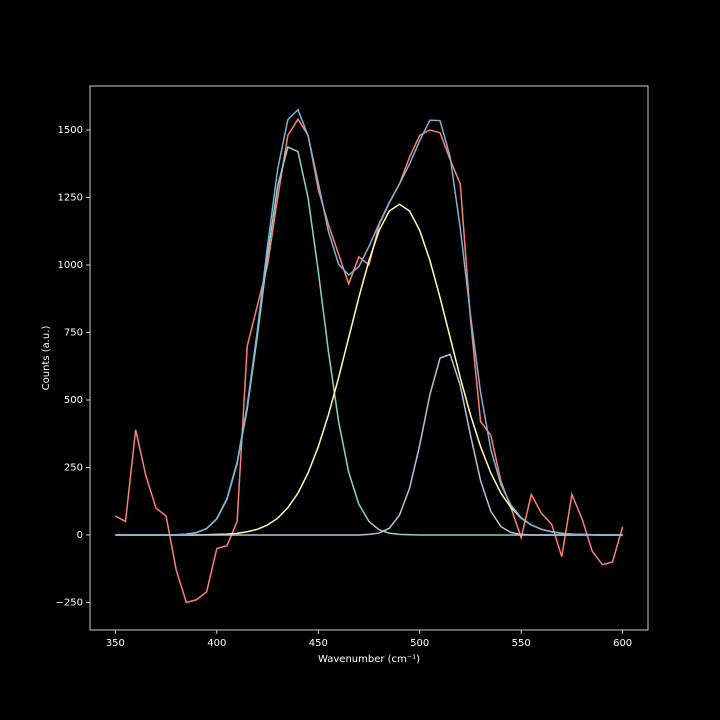 This screenshot has width=720, height=720. What do you see at coordinates (73, 332) in the screenshot?
I see `y-tick-label: 750` at bounding box center [73, 332].